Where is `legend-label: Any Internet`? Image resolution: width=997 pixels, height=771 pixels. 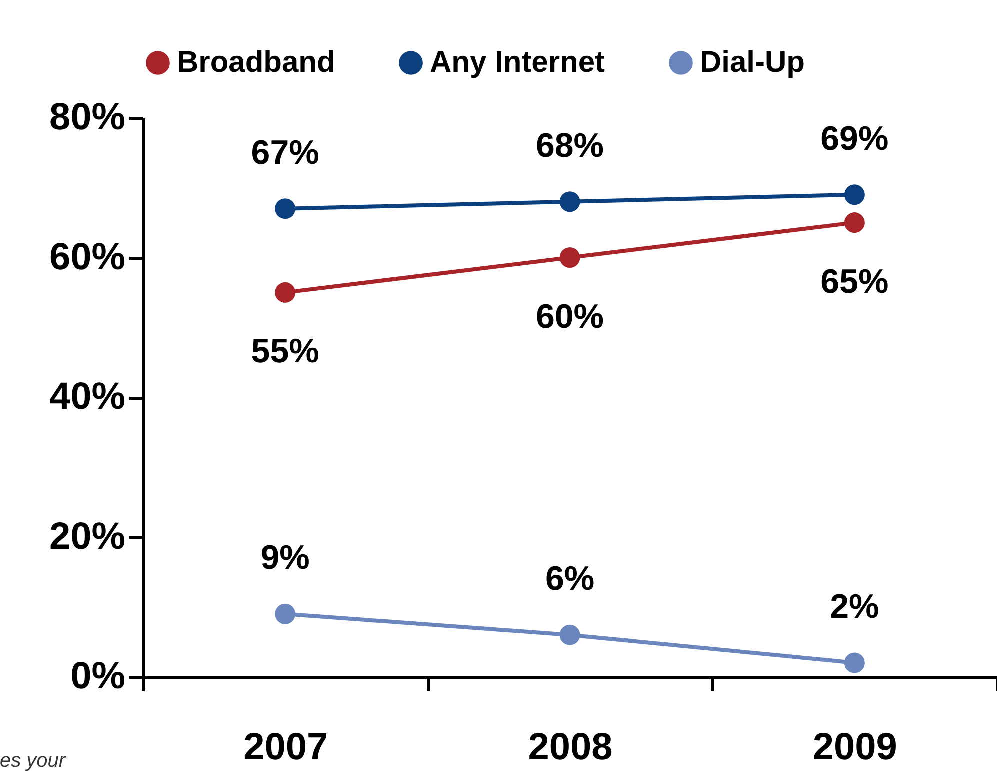
legend-label: Any Internet is located at coordinates (518, 62).